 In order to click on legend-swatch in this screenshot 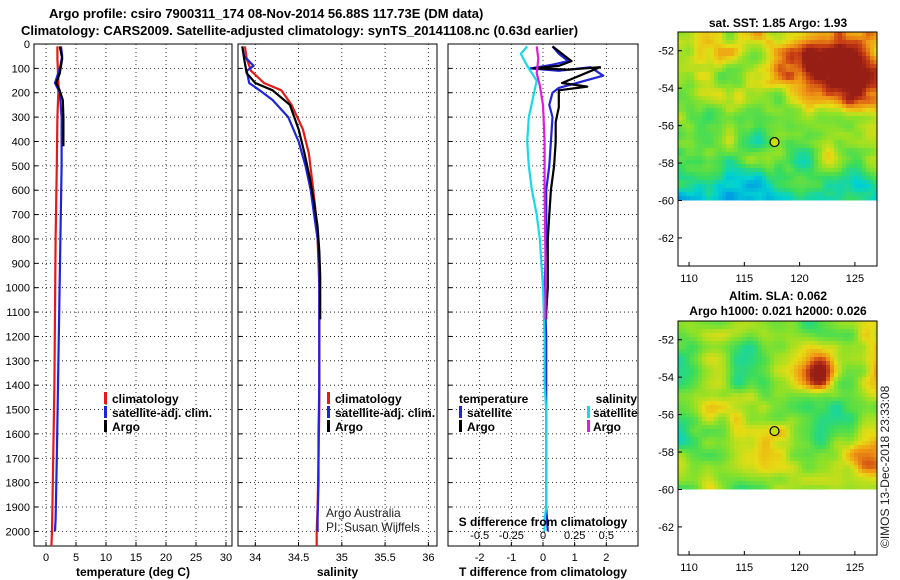, I will do `click(105, 426)`.